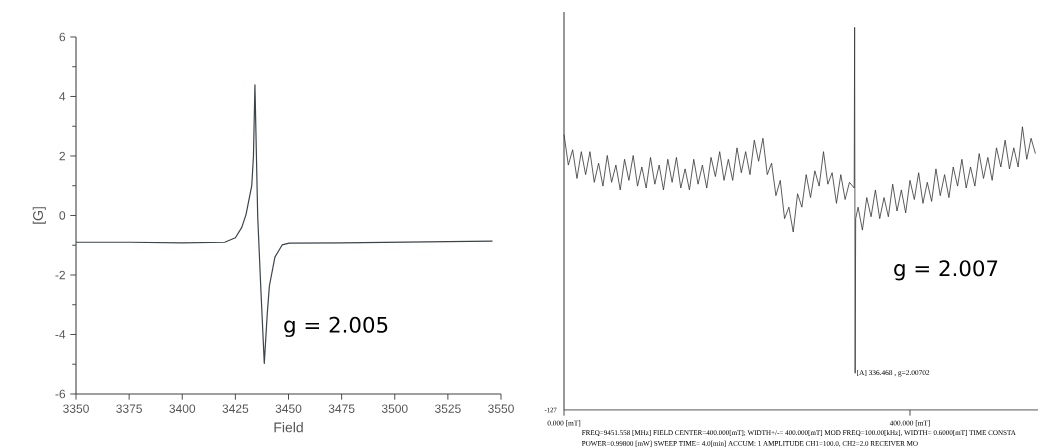  I want to click on x-tick-label: 3525, so click(448, 408).